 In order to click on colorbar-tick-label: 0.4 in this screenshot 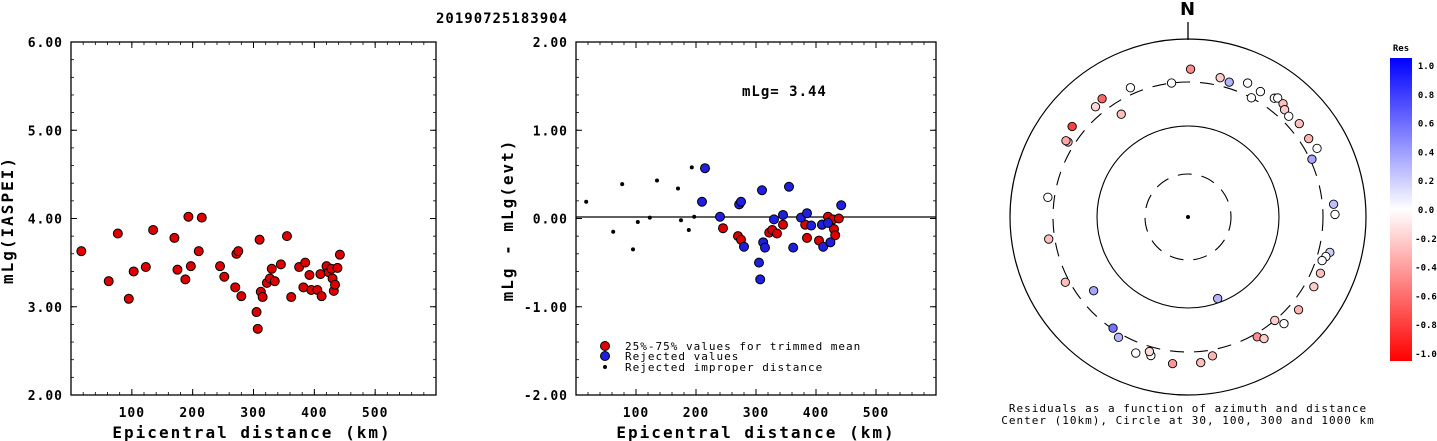, I will do `click(1426, 153)`.